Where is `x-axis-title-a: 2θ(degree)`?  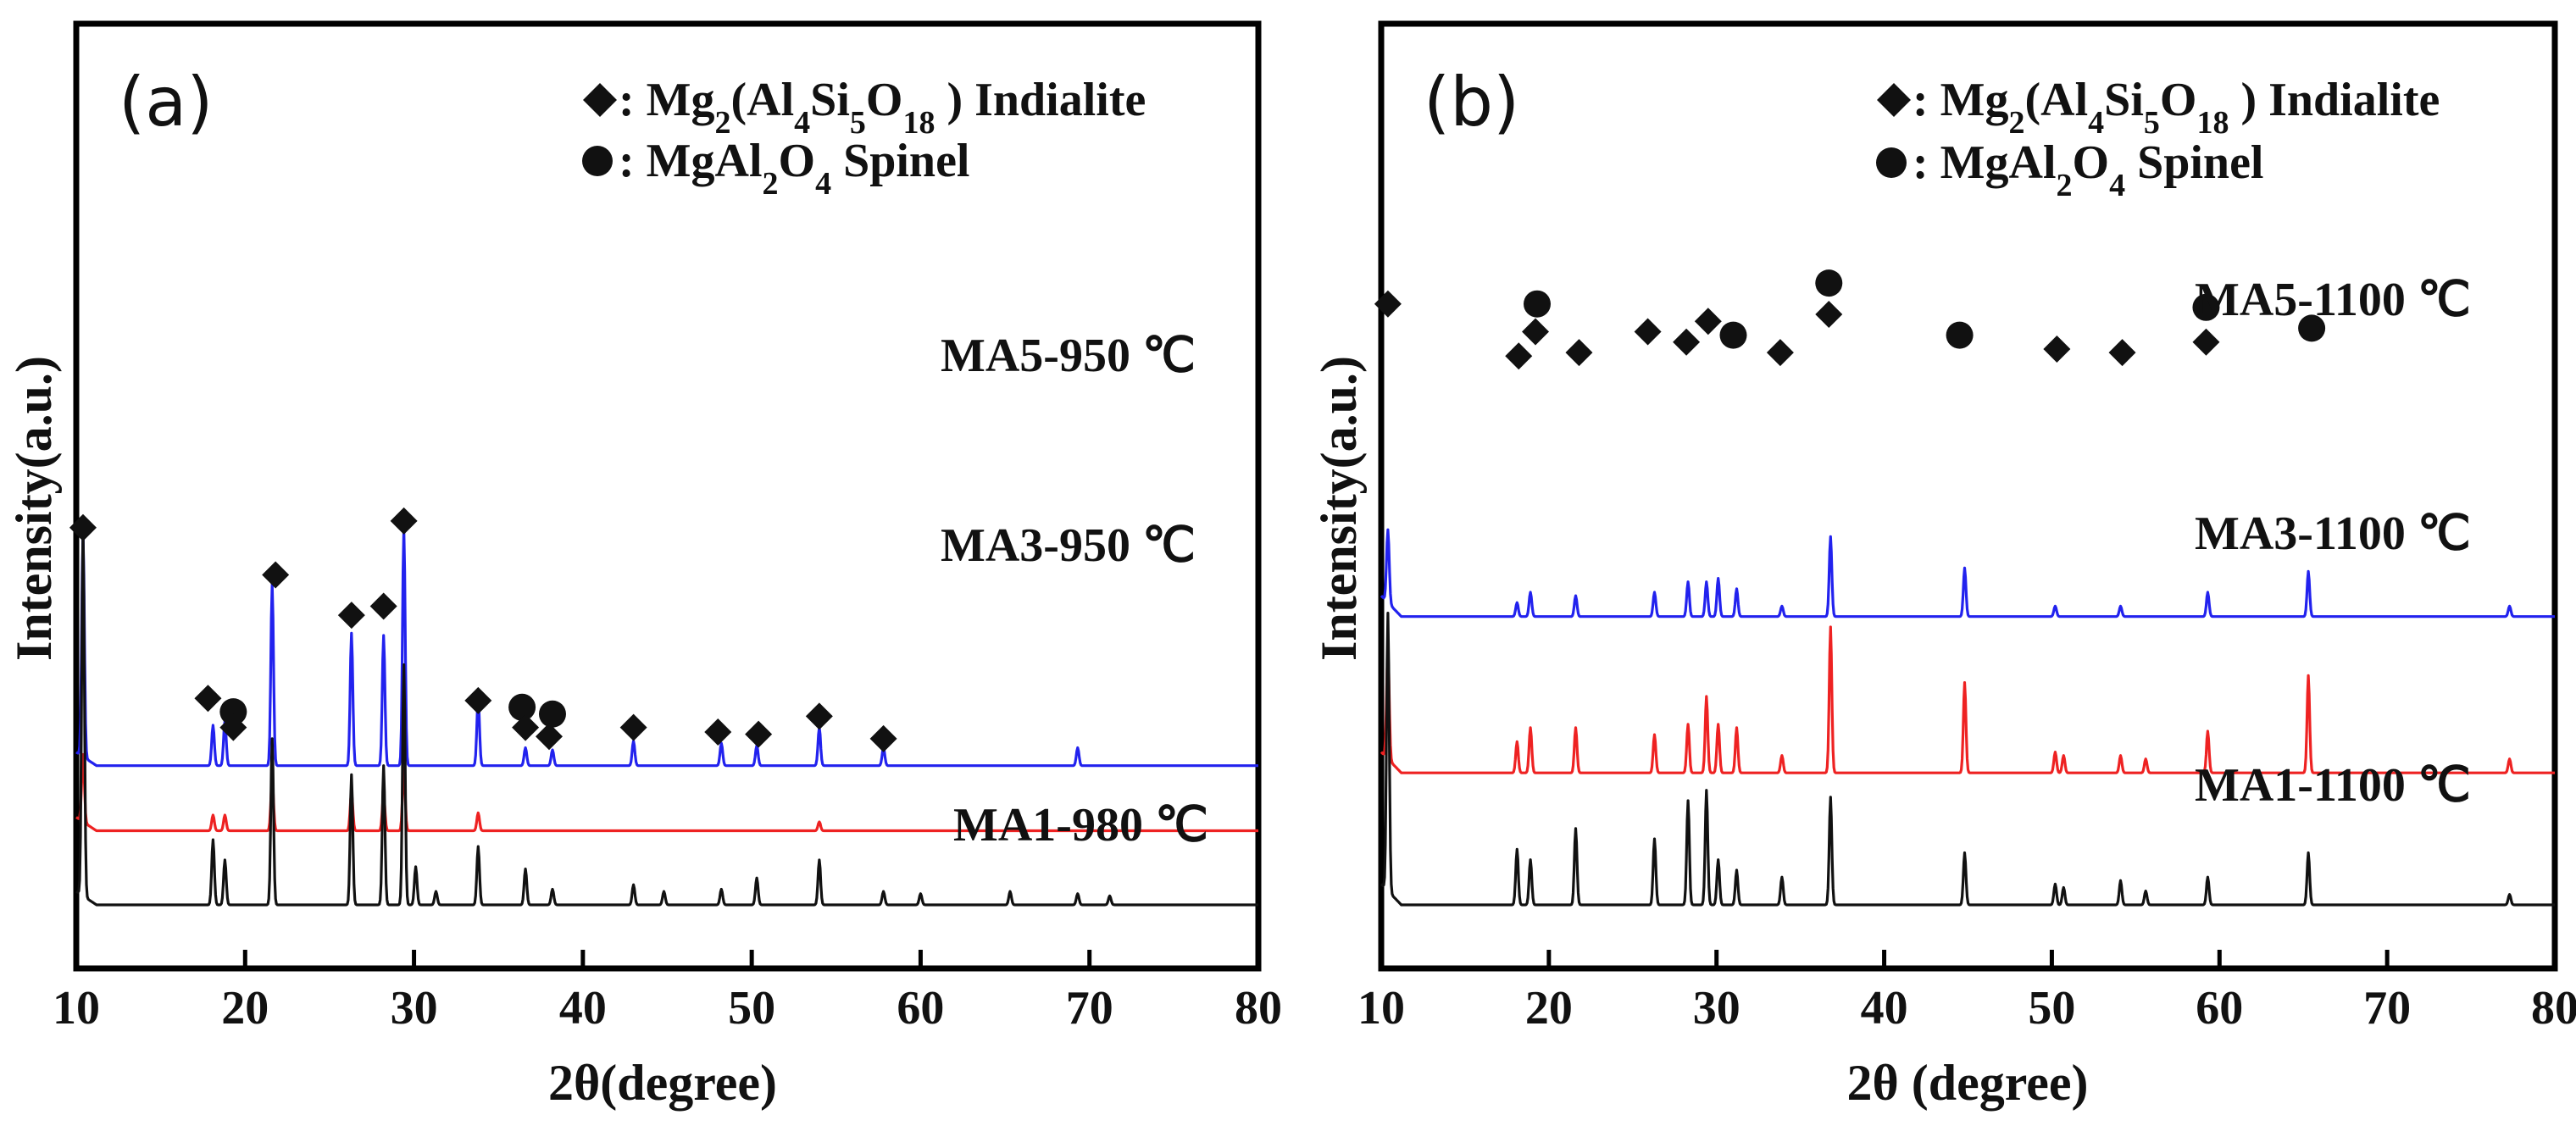
x-axis-title-a: 2θ(degree) is located at coordinates (662, 1083).